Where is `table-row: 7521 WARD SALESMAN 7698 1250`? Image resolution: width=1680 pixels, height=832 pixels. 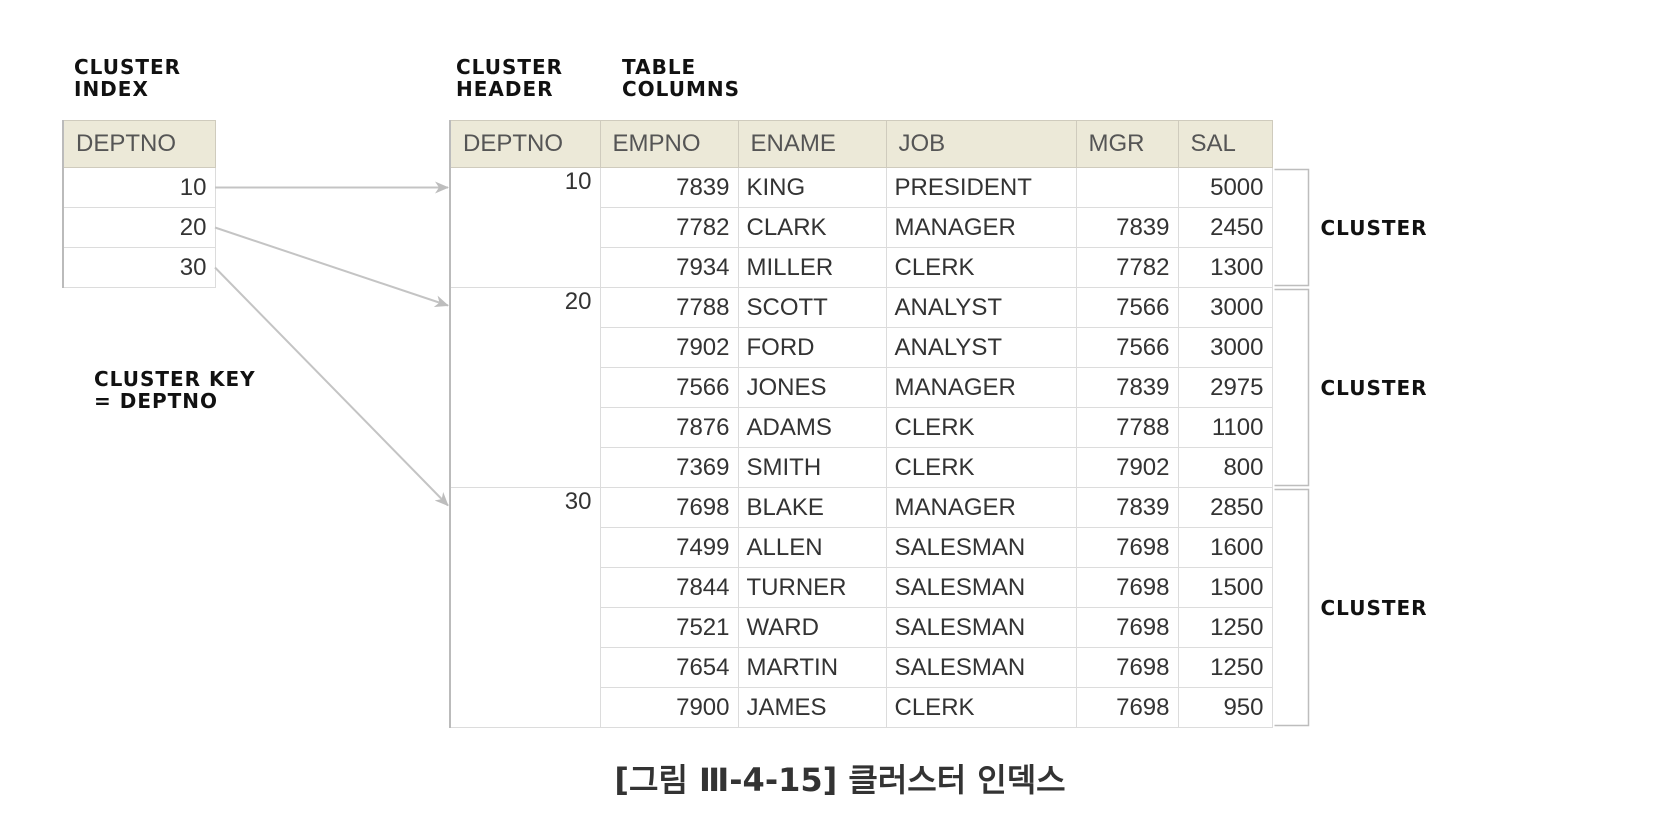
table-row: 7521 WARD SALESMAN 7698 1250 is located at coordinates (861, 627).